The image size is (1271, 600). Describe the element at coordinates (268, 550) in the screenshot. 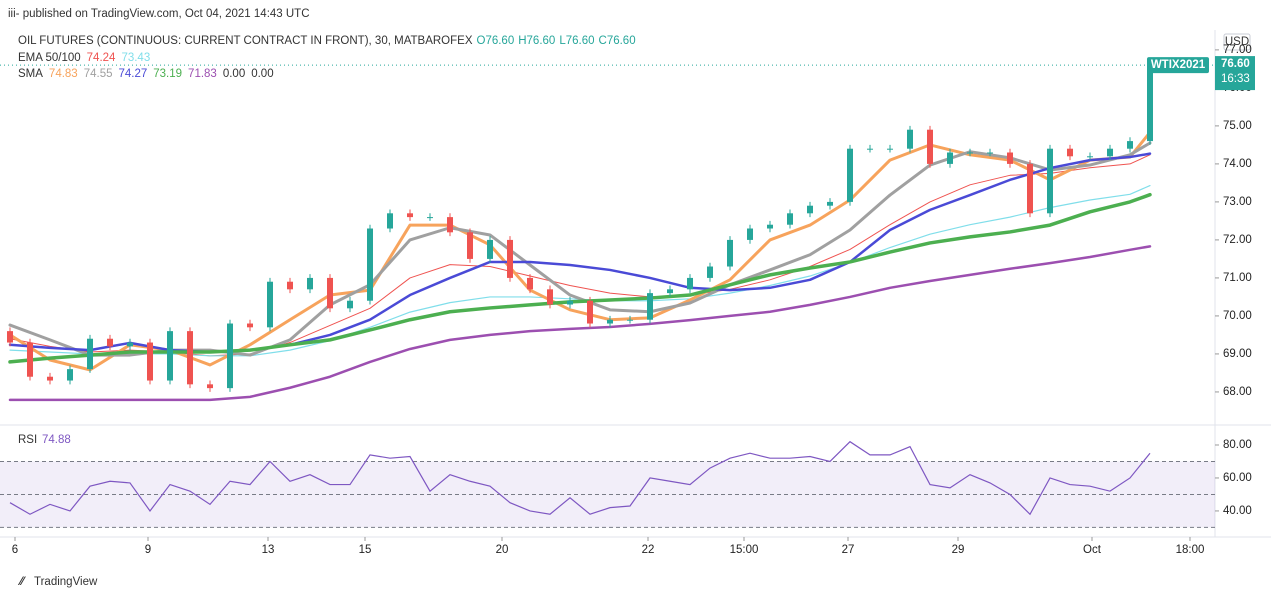

I see `x-tick-label: 13` at that location.